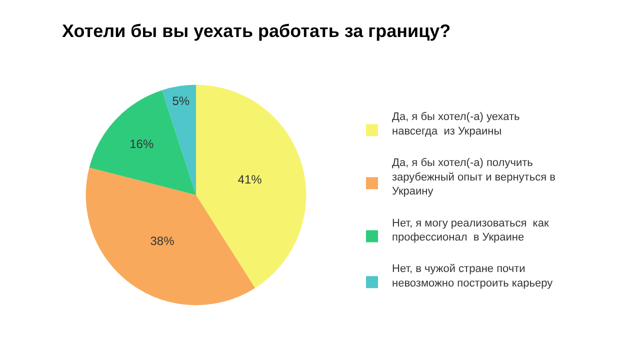 This screenshot has height=350, width=620. Describe the element at coordinates (181, 101) in the screenshot. I see `data-label: 5%` at that location.